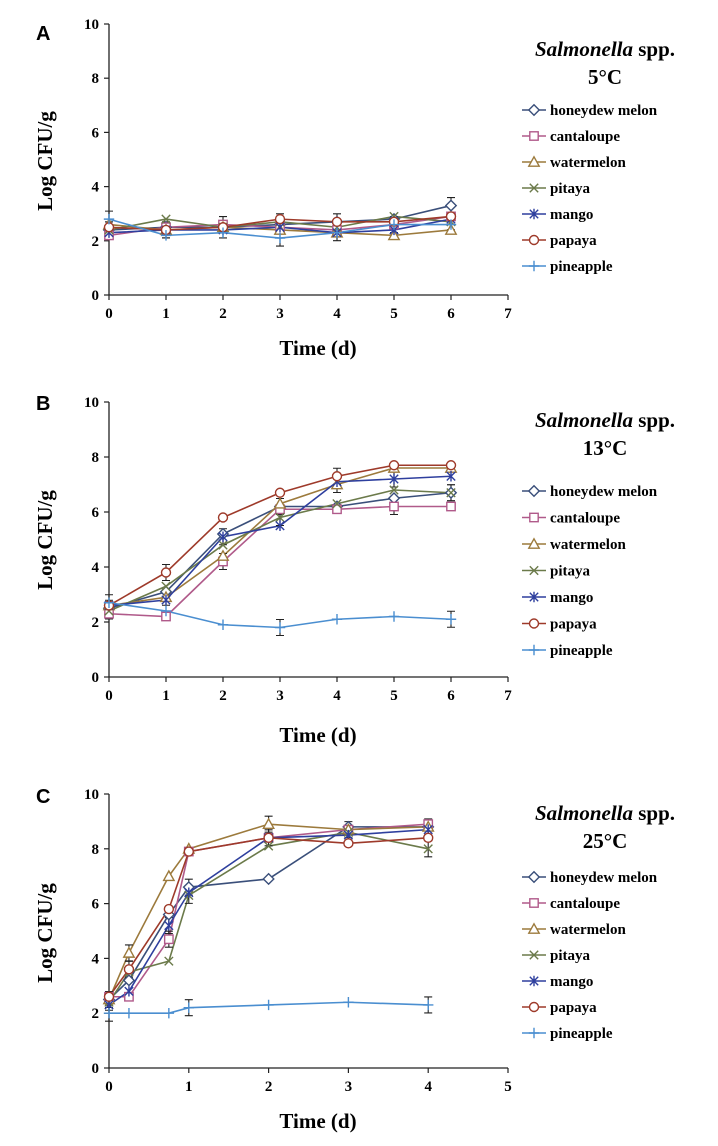 The width and height of the screenshot is (718, 1146). I want to click on series-line-watermelon, so click(268, 911).